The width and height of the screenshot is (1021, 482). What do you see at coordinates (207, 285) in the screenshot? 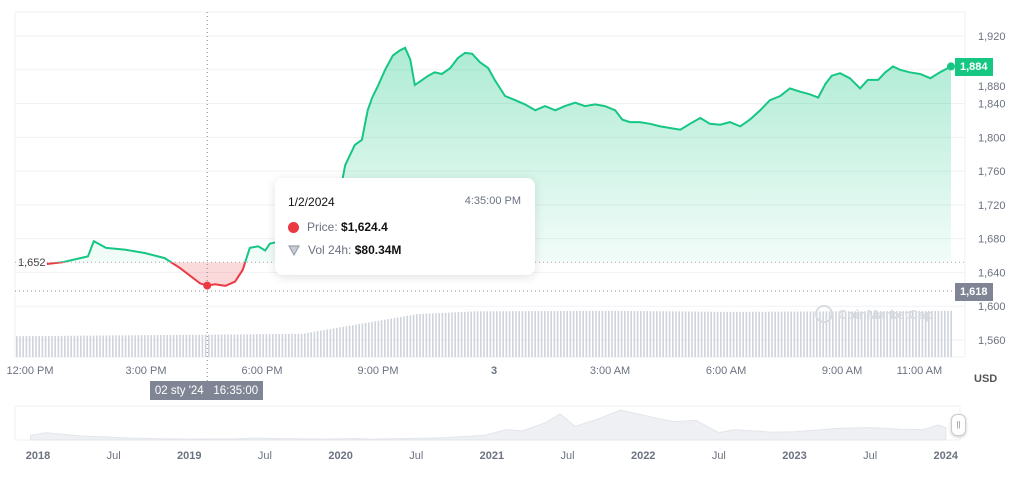
I see `hover-point` at bounding box center [207, 285].